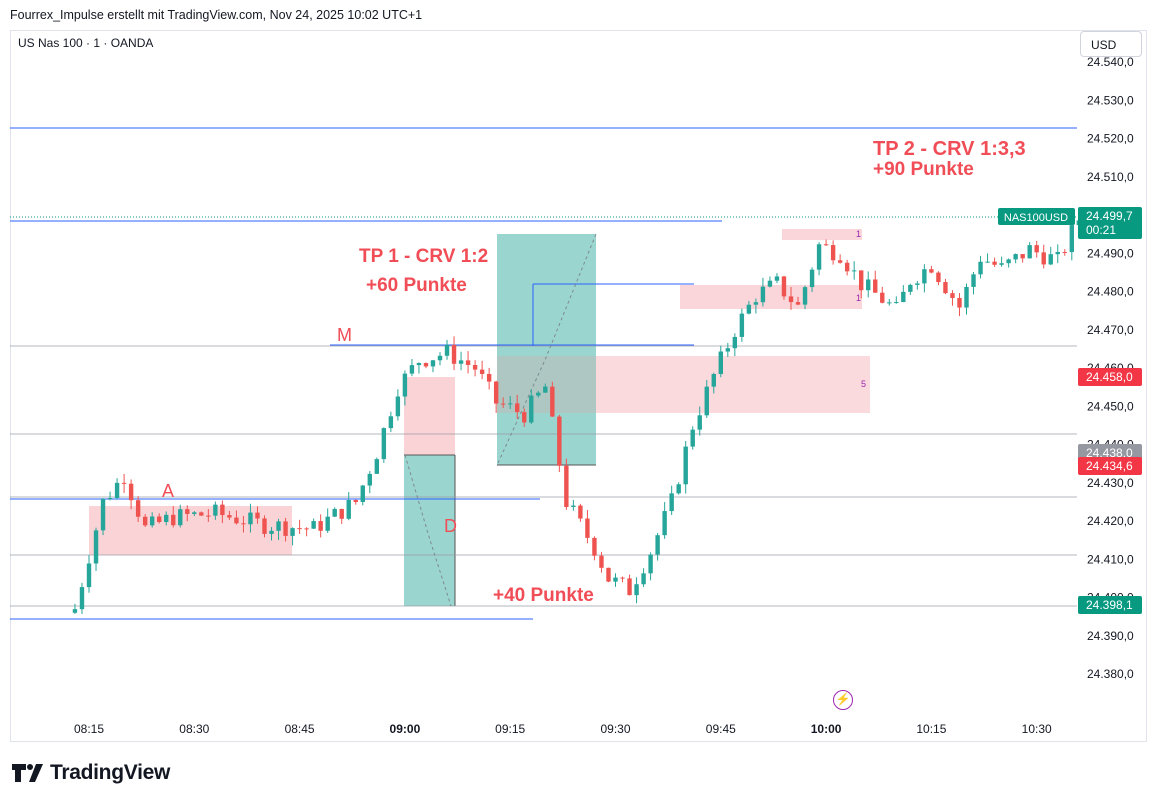 The height and width of the screenshot is (802, 1157). Describe the element at coordinates (86, 43) in the screenshot. I see `symbol-label: US Nas 100 · 1 · OANDA` at that location.